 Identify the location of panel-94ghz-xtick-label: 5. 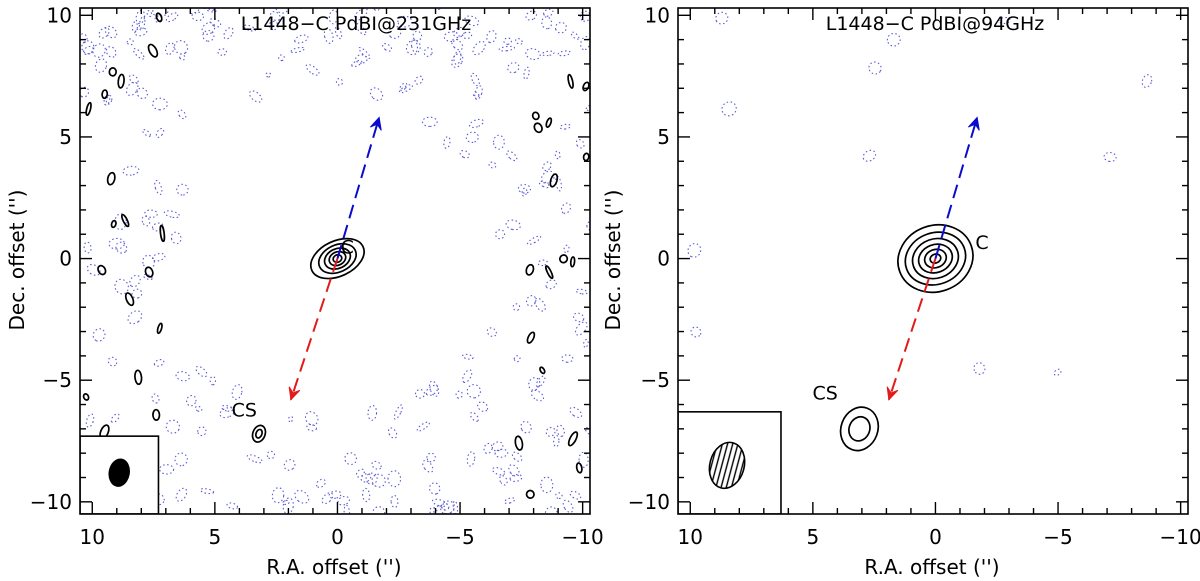
(812, 537).